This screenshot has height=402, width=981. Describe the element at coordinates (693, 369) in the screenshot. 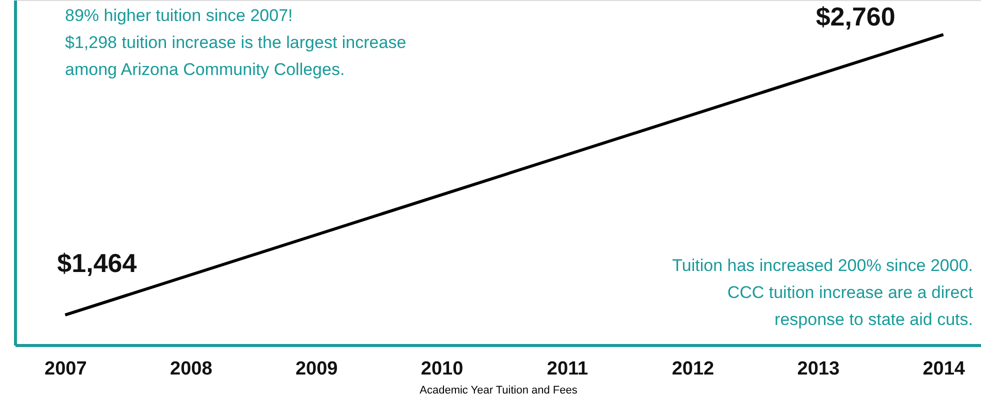

I see `x-tick-label: 2012` at that location.